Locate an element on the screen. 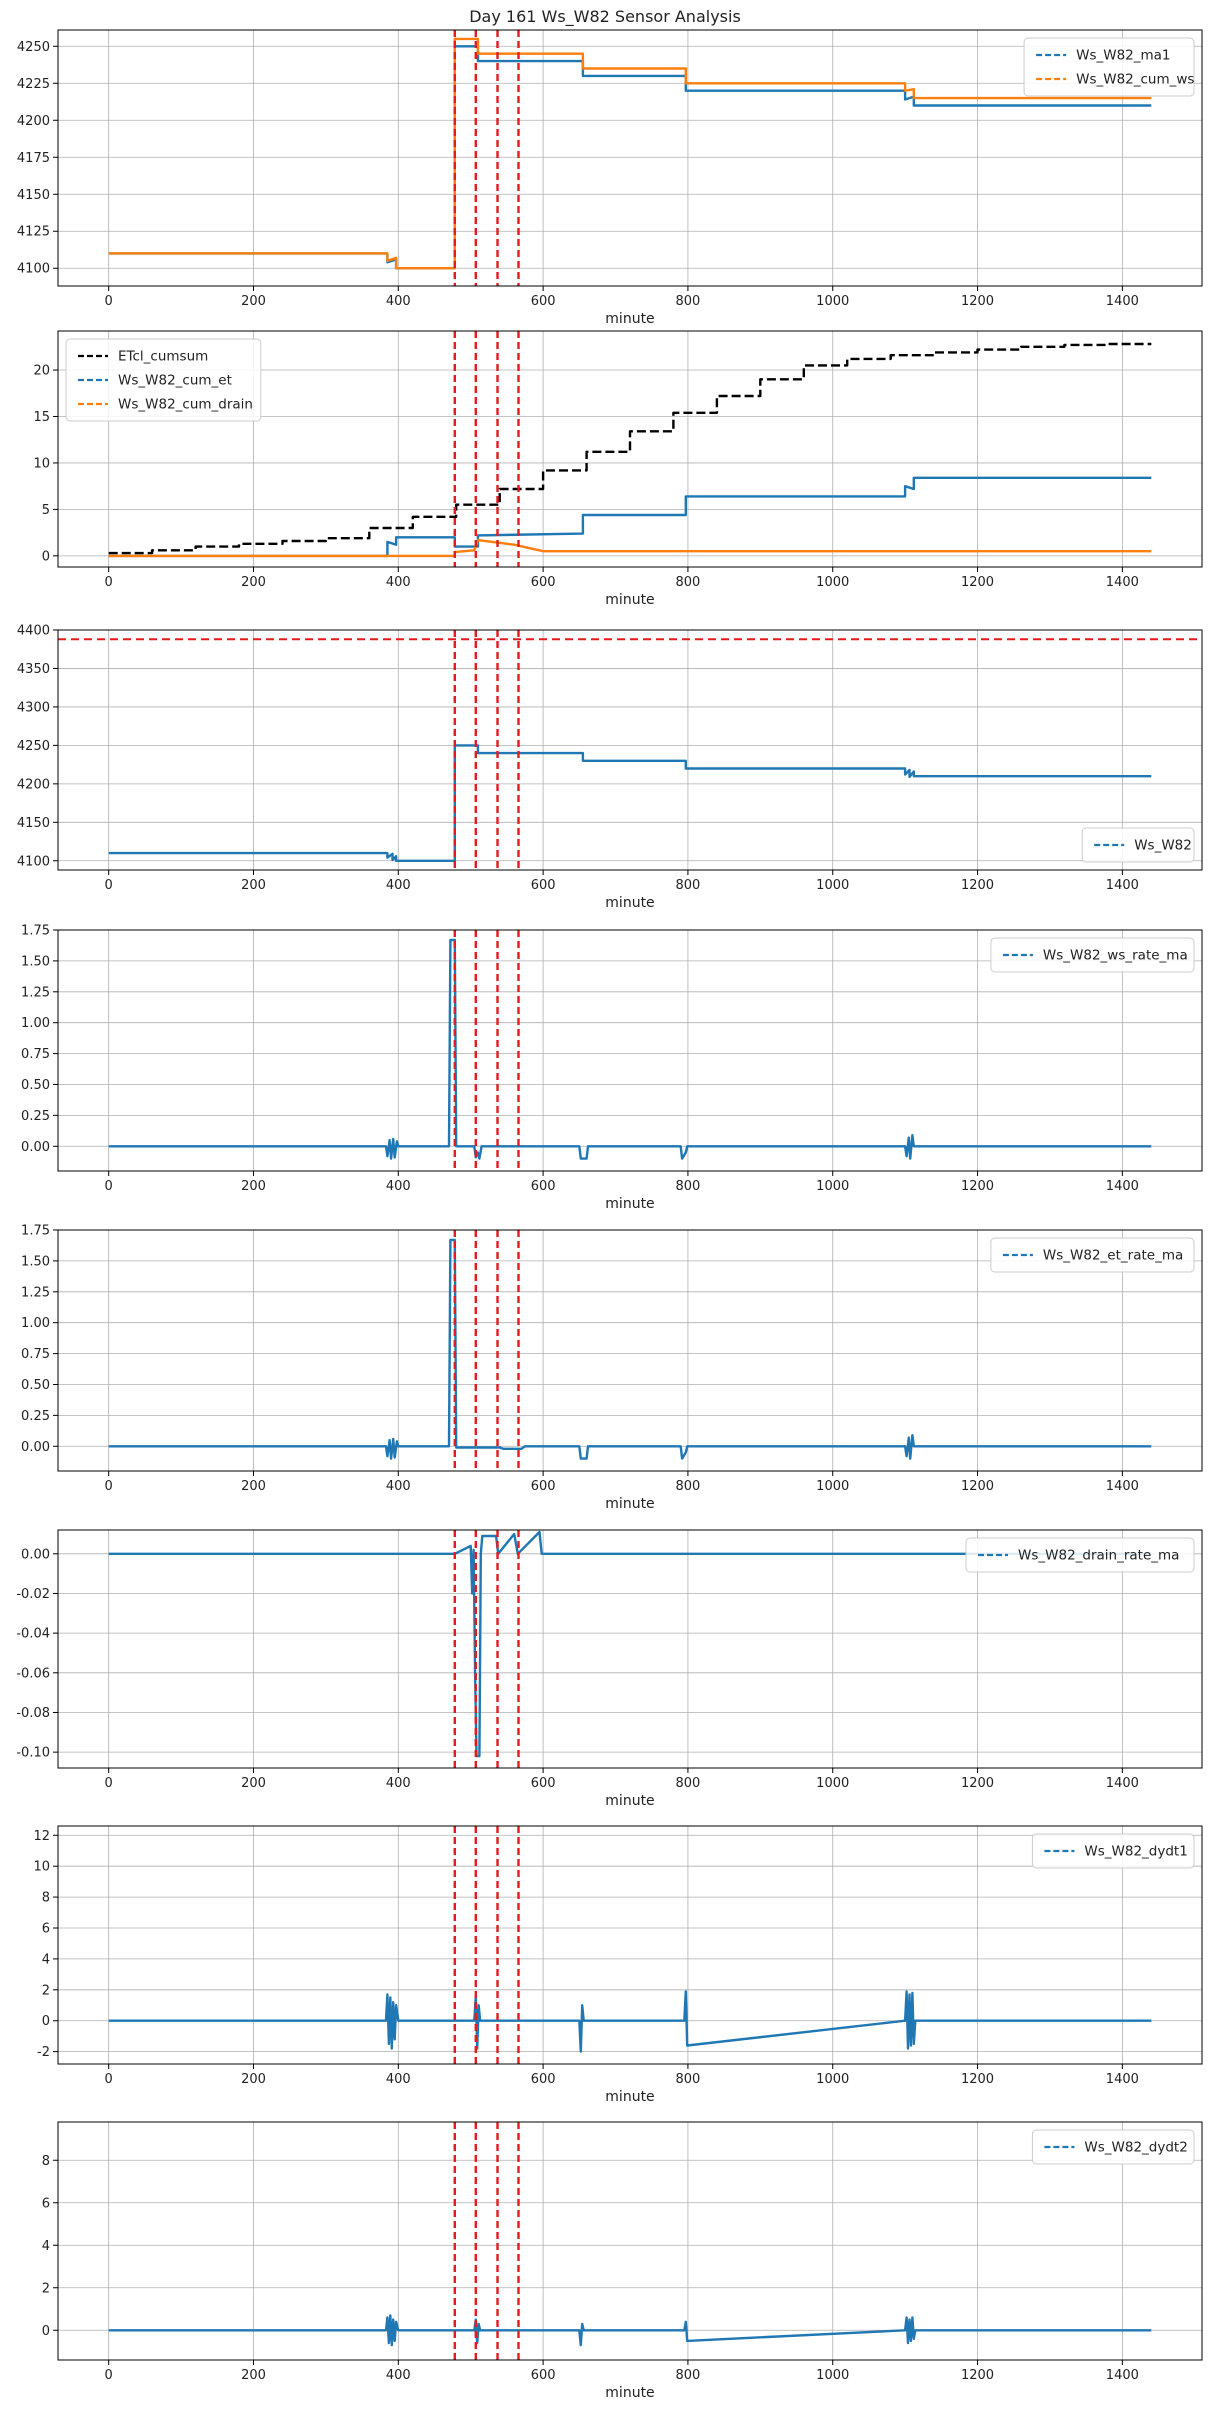  figure-title: Day 161 Ws_W82 Sensor Analysis is located at coordinates (605, 17).